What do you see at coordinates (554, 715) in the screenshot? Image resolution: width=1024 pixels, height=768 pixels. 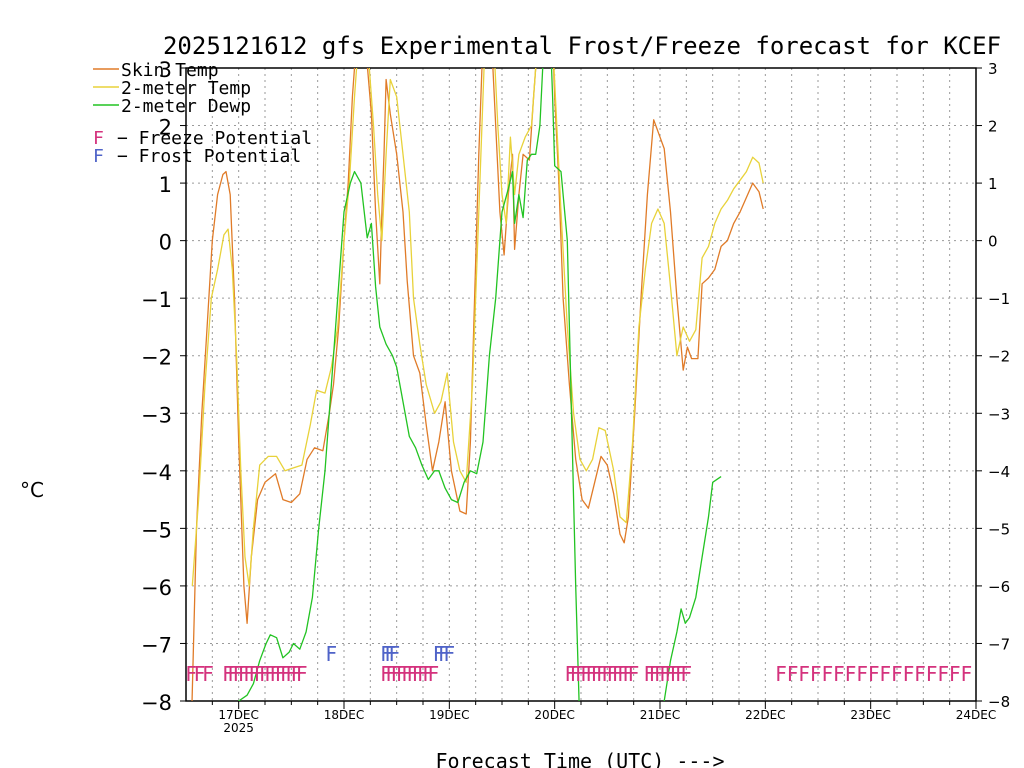 I see `x-tick-label: 20DEC` at bounding box center [554, 715].